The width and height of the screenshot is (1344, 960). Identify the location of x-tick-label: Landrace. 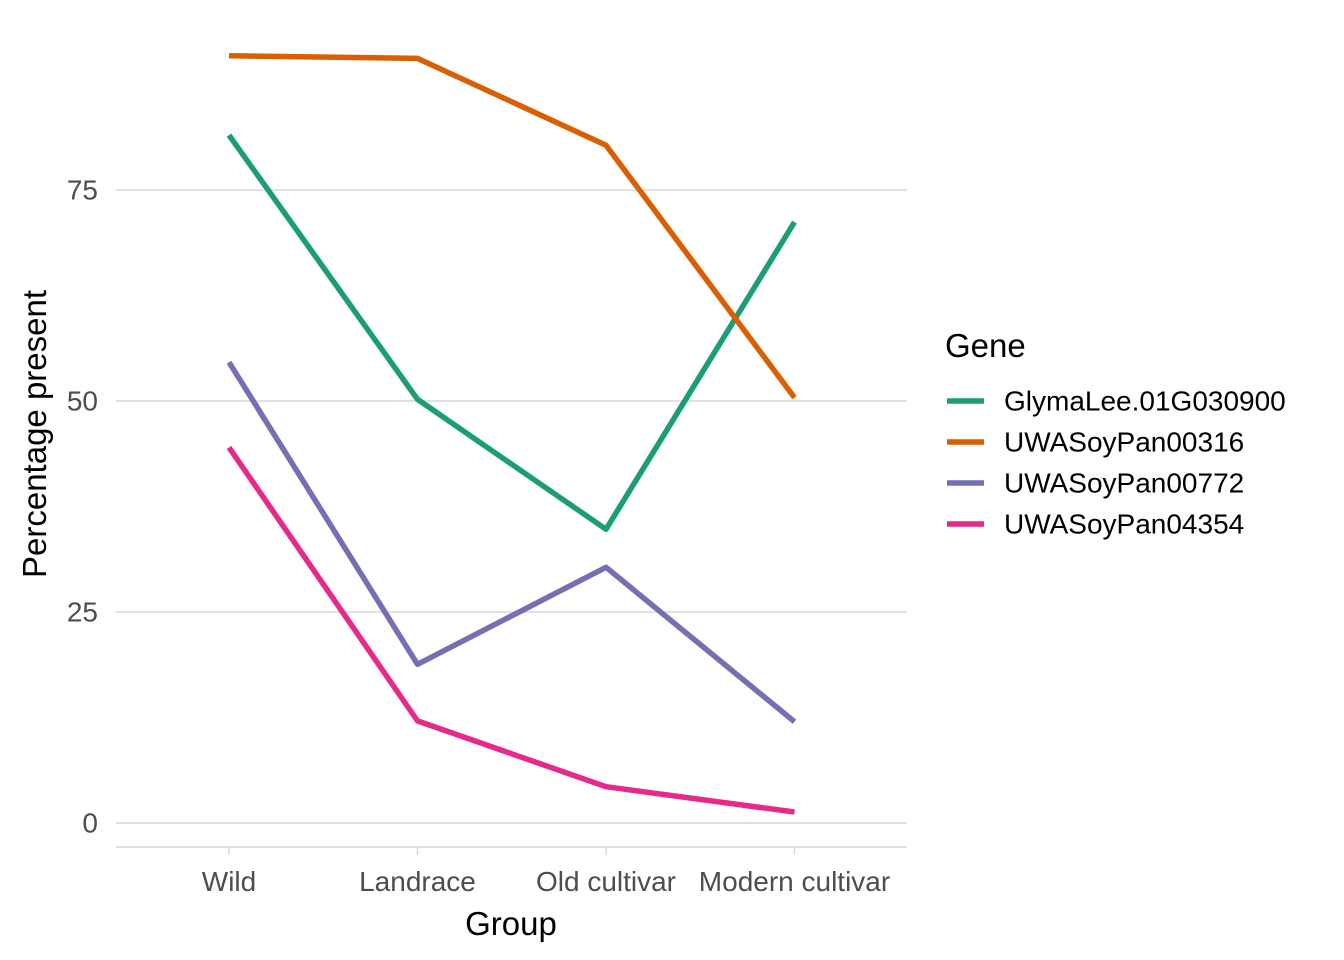
(417, 881).